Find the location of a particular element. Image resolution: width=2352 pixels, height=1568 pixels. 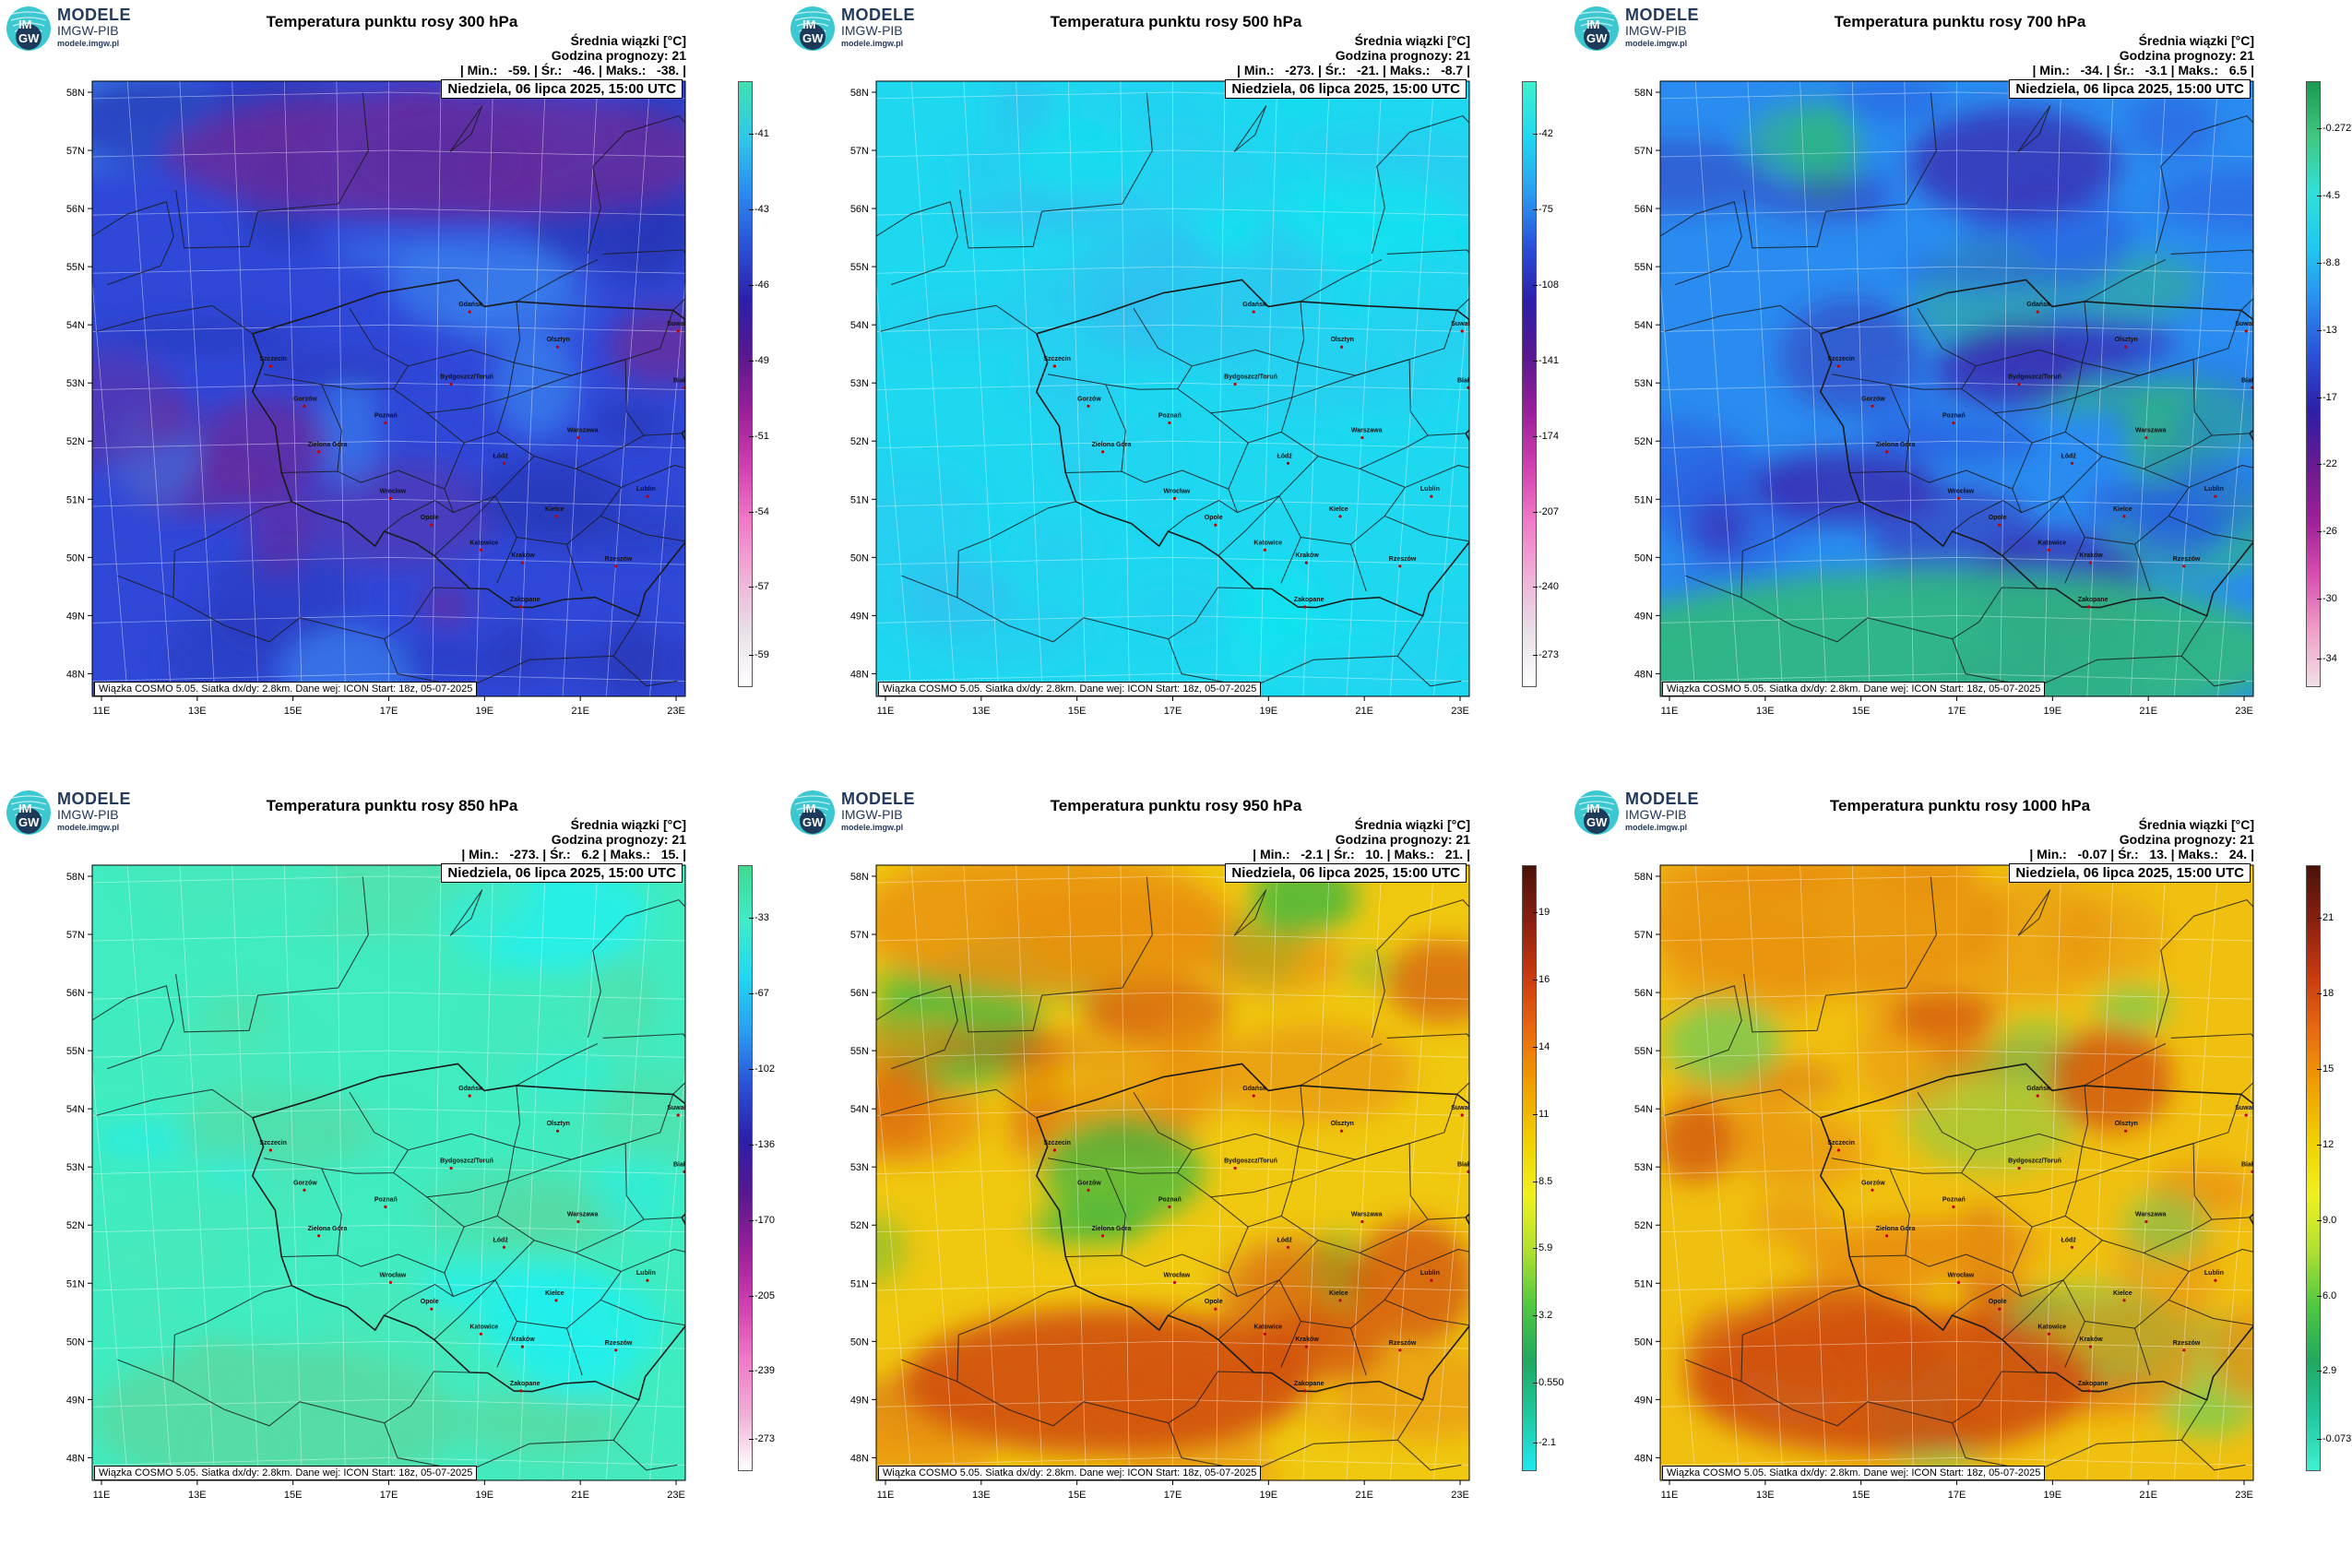

logo-text-bottom: GW is located at coordinates (29, 822).